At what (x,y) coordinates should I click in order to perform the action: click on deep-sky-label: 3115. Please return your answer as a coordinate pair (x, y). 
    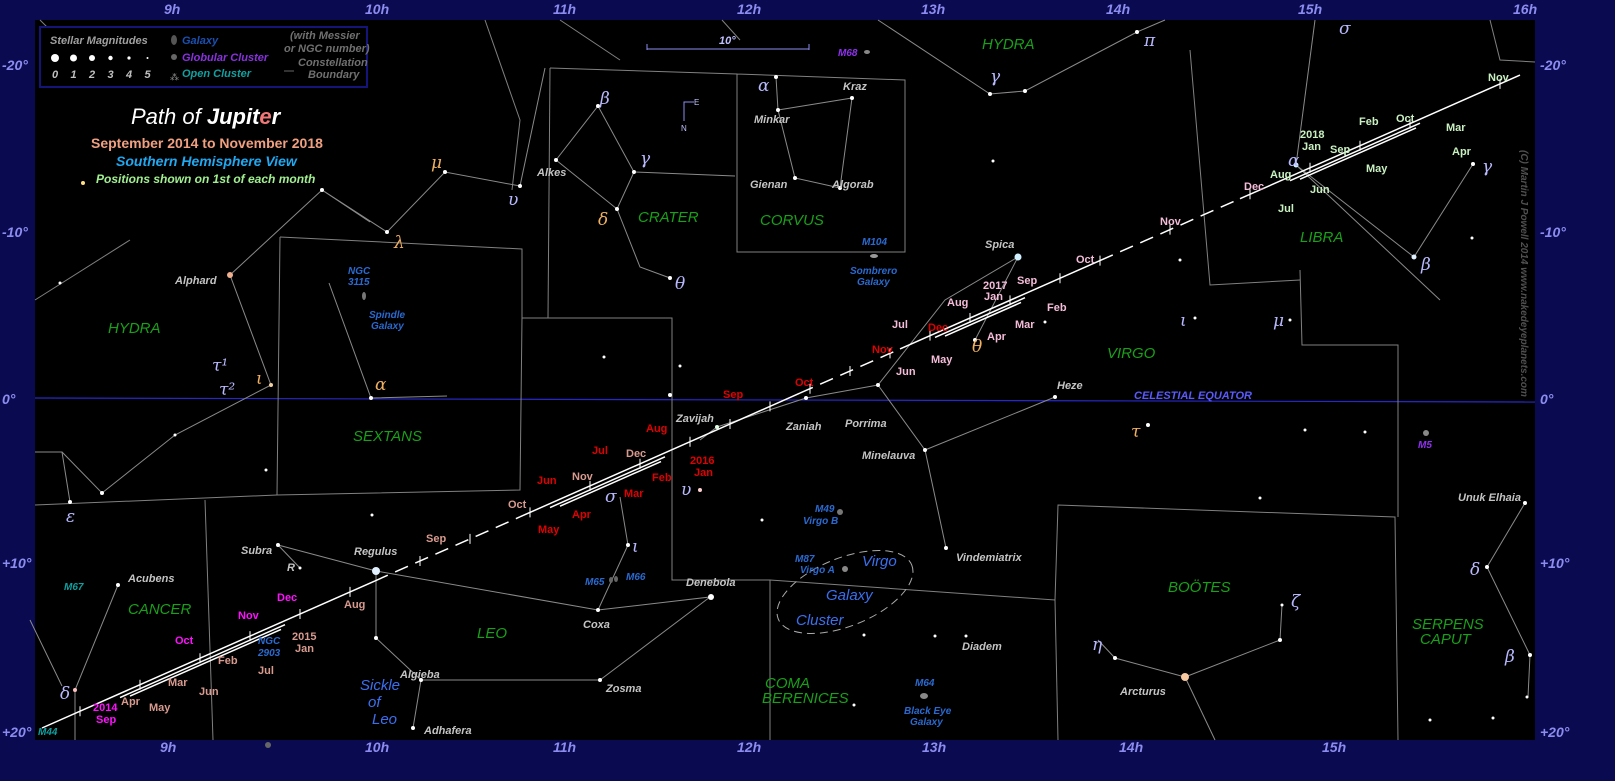
    Looking at the image, I should click on (359, 282).